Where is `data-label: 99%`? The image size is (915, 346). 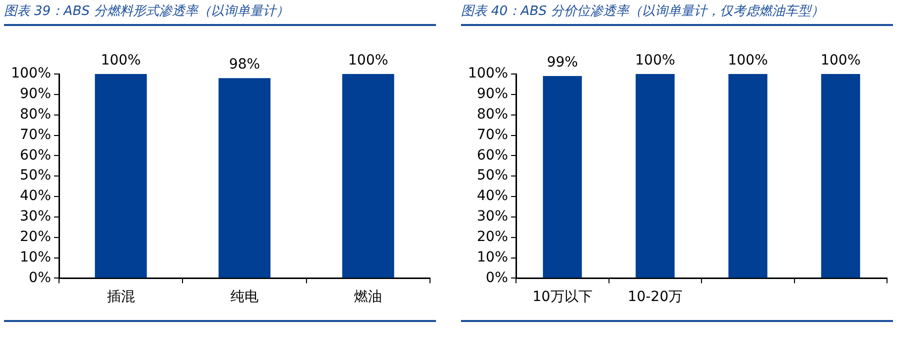
data-label: 99% is located at coordinates (562, 62).